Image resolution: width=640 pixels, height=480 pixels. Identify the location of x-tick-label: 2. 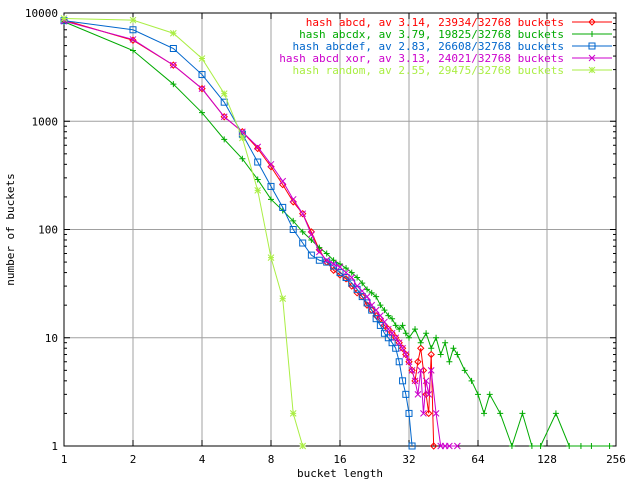
(133, 459).